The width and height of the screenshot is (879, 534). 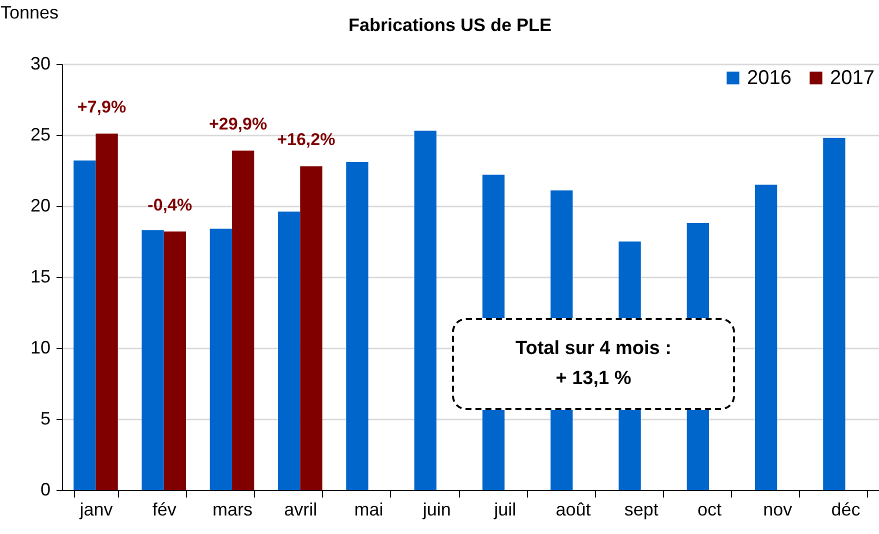 What do you see at coordinates (164, 510) in the screenshot?
I see `x-tick-label: fév` at bounding box center [164, 510].